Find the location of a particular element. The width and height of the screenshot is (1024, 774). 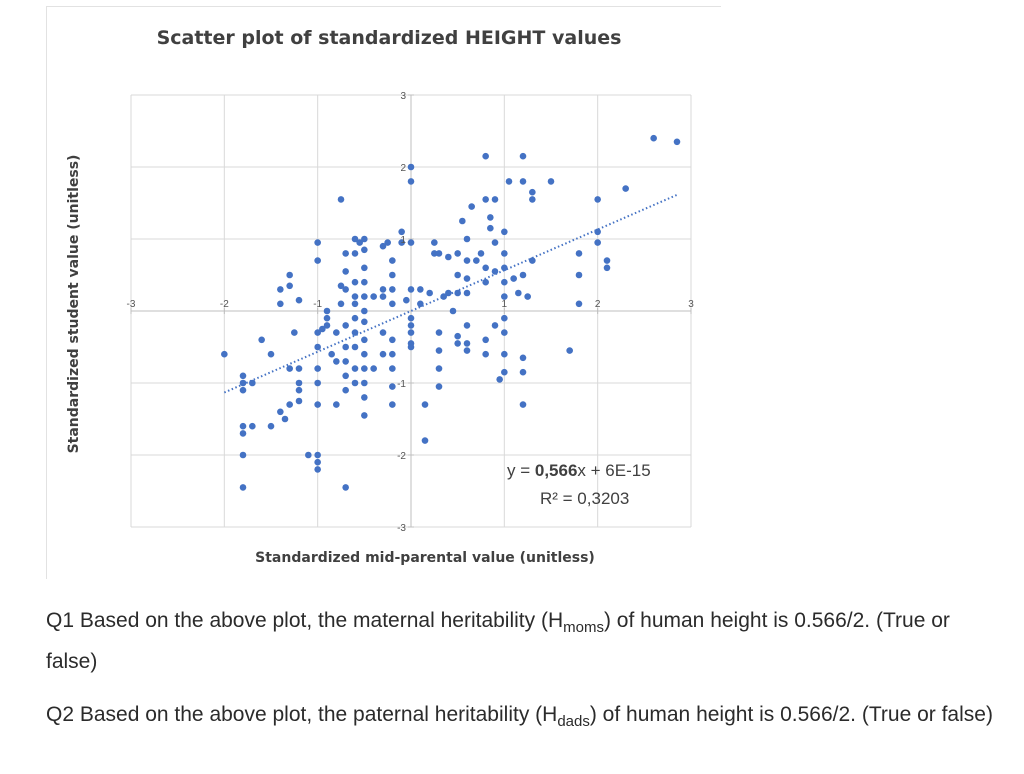

y-axis-title: Standardized student value (unitless) is located at coordinates (74, 304).